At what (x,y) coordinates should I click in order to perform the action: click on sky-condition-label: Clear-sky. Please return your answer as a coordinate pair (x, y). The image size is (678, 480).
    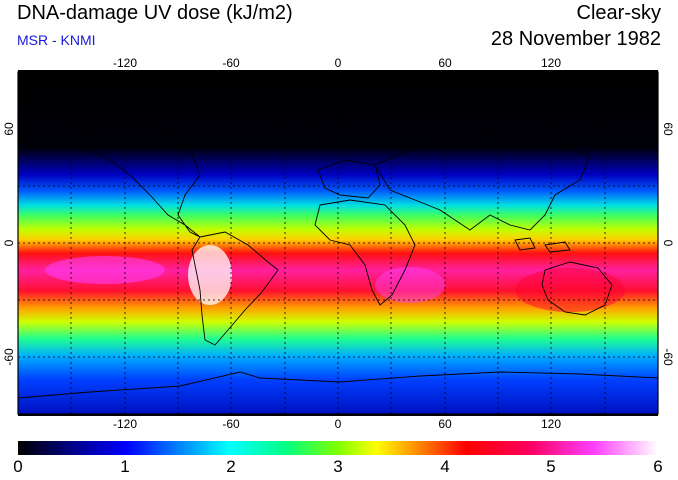
    Looking at the image, I should click on (618, 13).